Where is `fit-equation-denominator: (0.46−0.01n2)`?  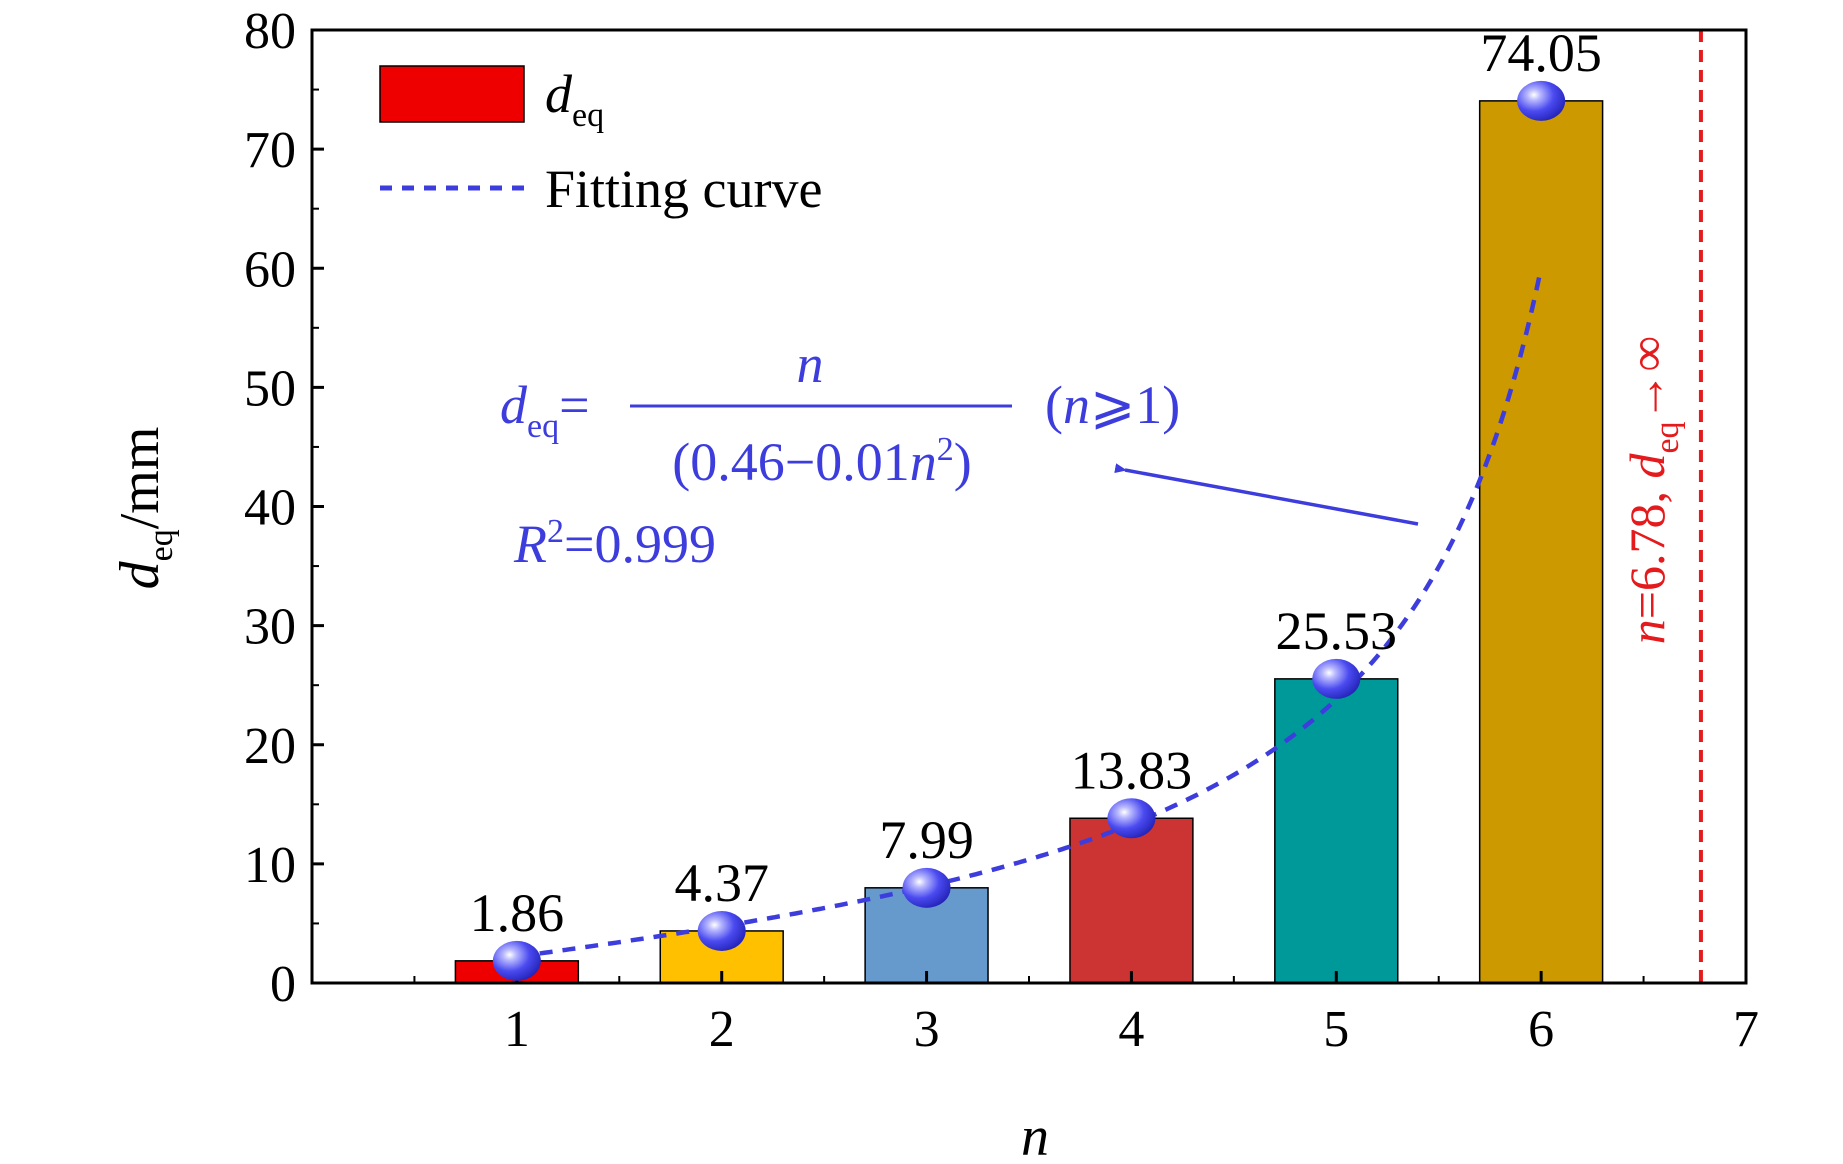 fit-equation-denominator: (0.46−0.01n2) is located at coordinates (821, 461).